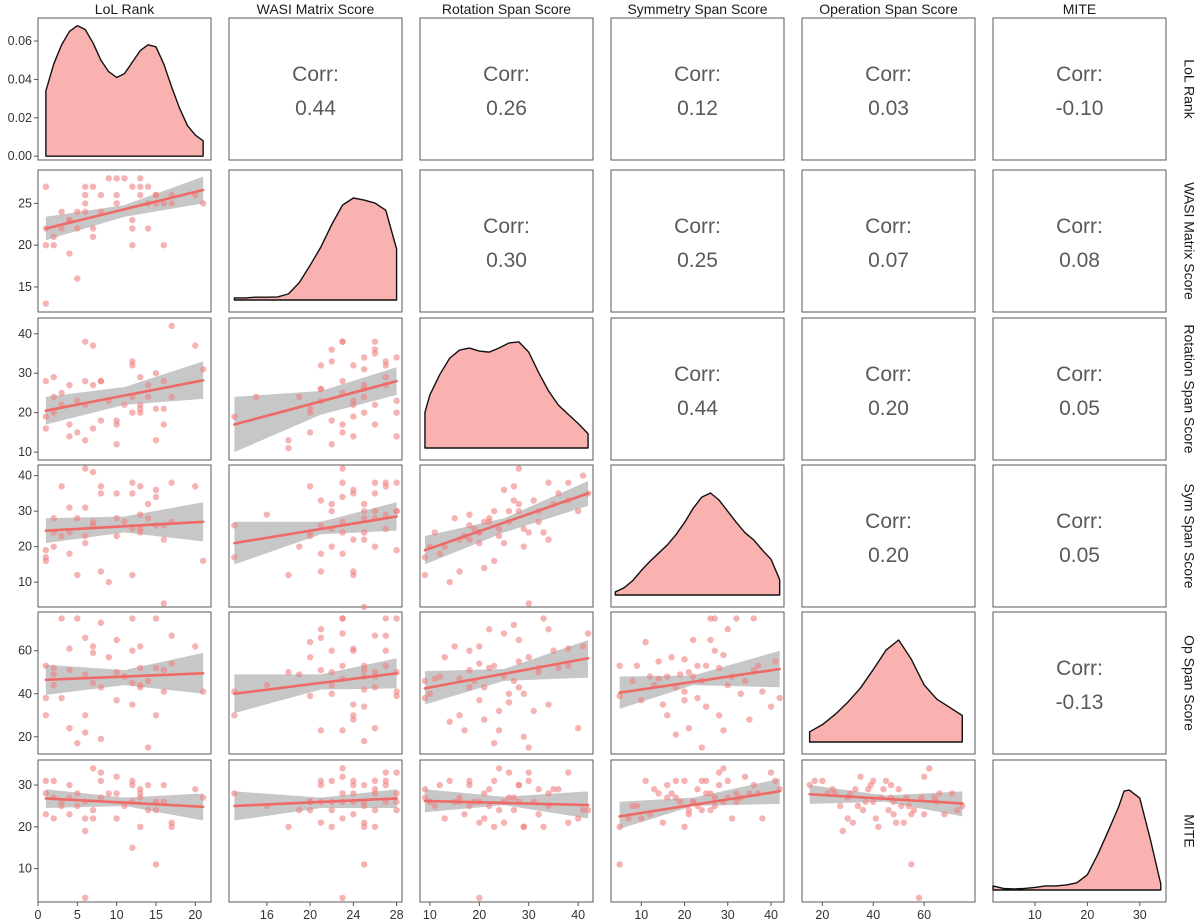 The height and width of the screenshot is (920, 1200). I want to click on panel-r0-c2: Corr: 0.26, so click(506, 89).